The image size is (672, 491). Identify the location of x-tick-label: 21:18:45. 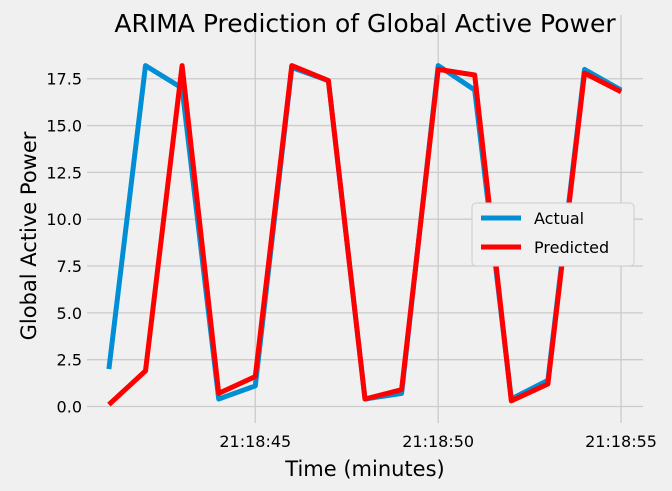
(255, 441).